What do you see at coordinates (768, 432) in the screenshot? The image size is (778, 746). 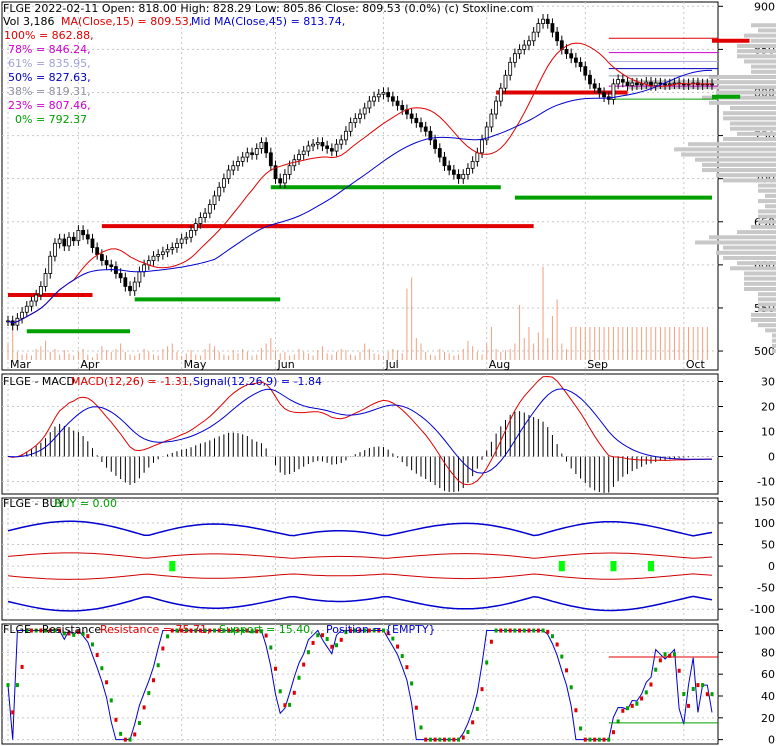 I see `y-tick-label: 10` at bounding box center [768, 432].